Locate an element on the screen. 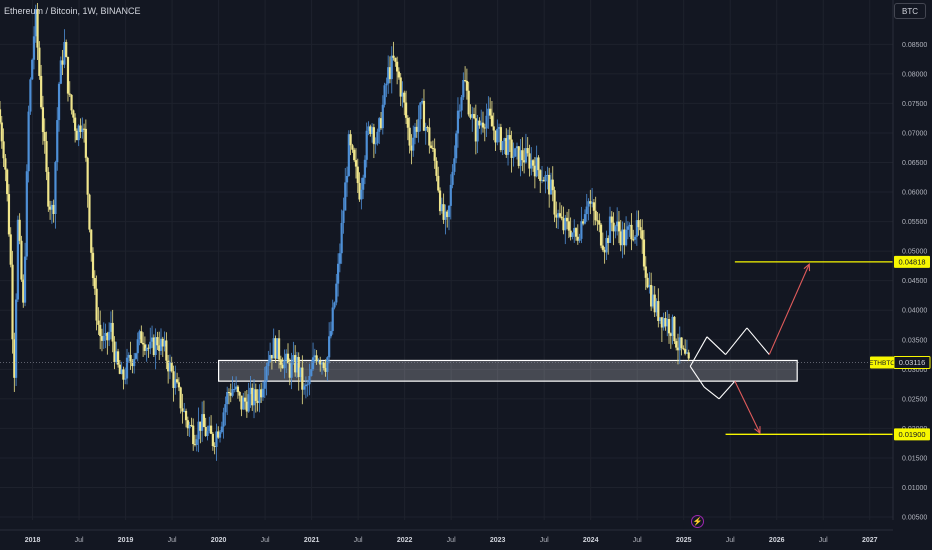 The width and height of the screenshot is (932, 550). currency-button: BTC is located at coordinates (910, 11).